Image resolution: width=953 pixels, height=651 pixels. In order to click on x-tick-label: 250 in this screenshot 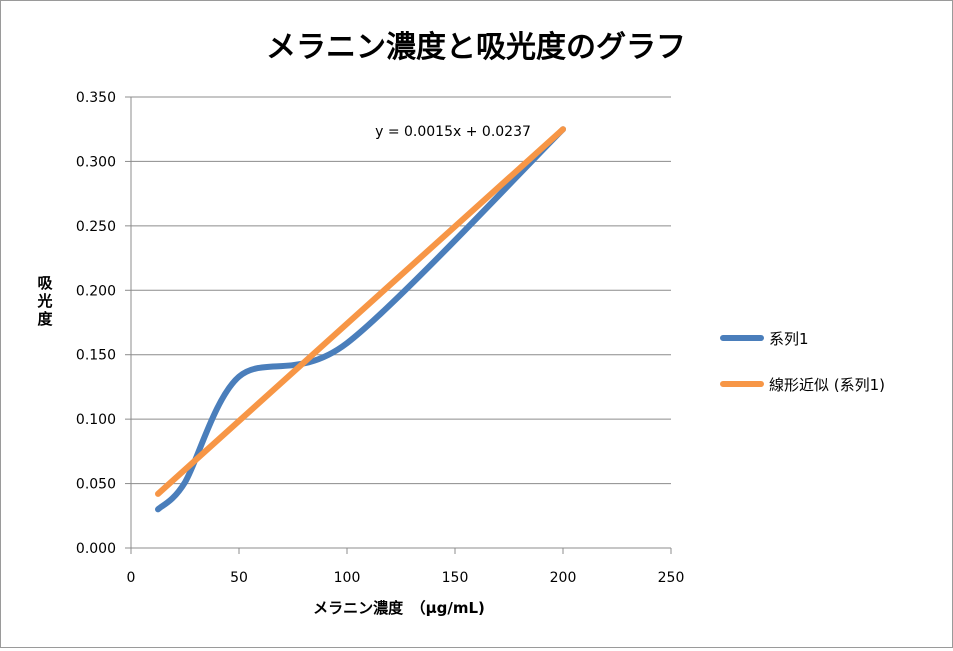, I will do `click(671, 578)`.